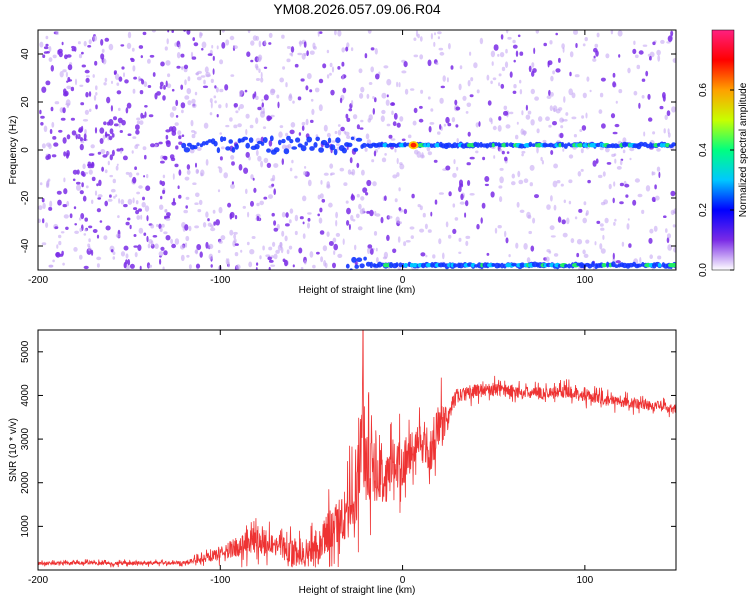 Image resolution: width=750 pixels, height=600 pixels. I want to click on spectrogram-y-tick-label: 20, so click(25, 102).